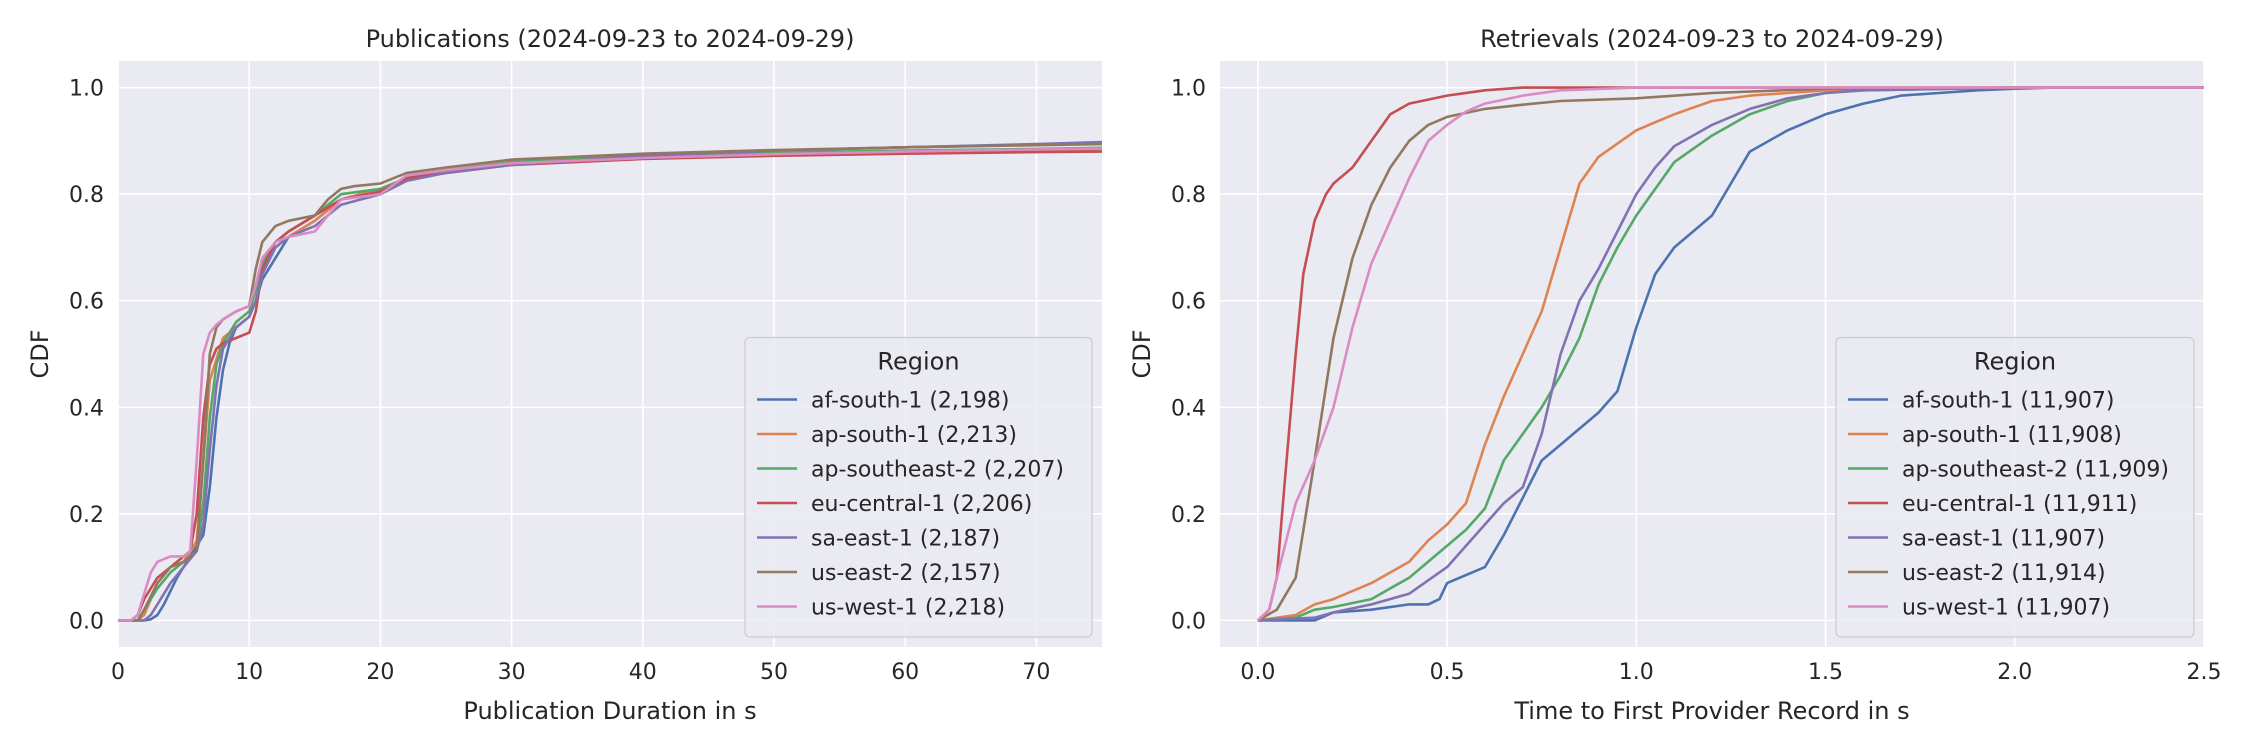  Describe the element at coordinates (643, 672) in the screenshot. I see `x-tick-label: 40` at that location.